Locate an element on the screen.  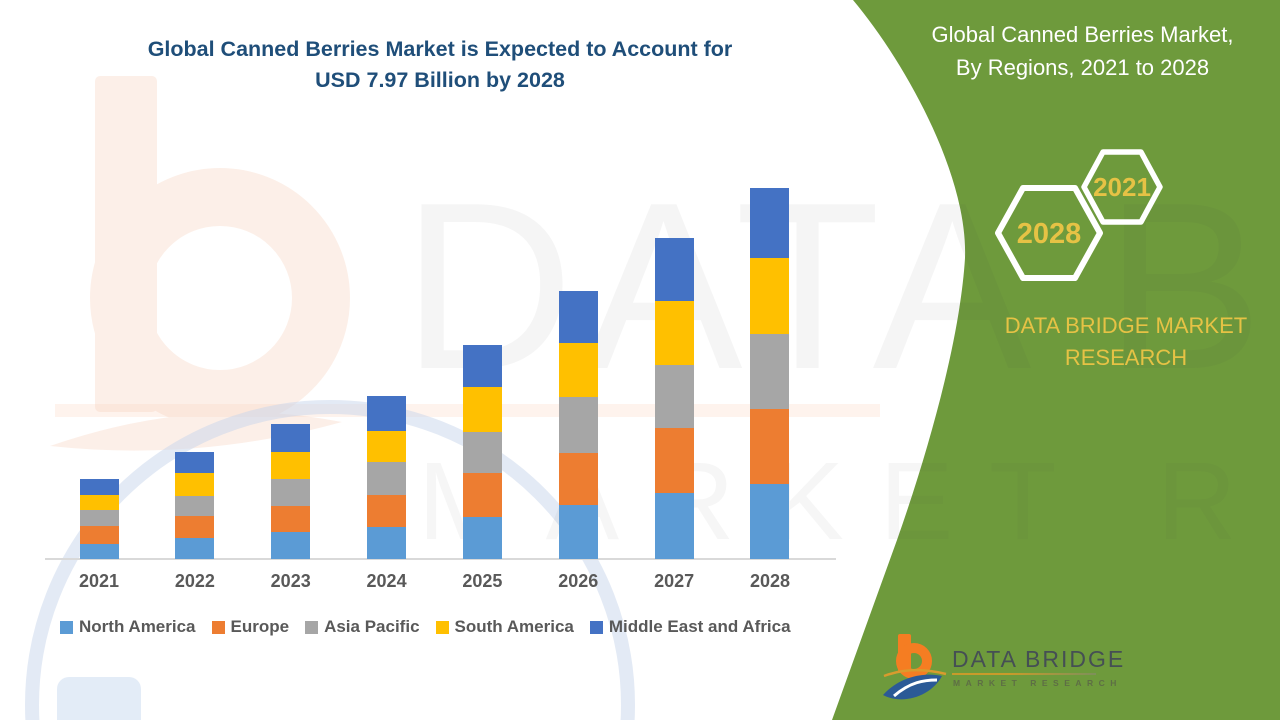
brand-text-line1: DATA BRIDGE MARKET is located at coordinates (1126, 325).